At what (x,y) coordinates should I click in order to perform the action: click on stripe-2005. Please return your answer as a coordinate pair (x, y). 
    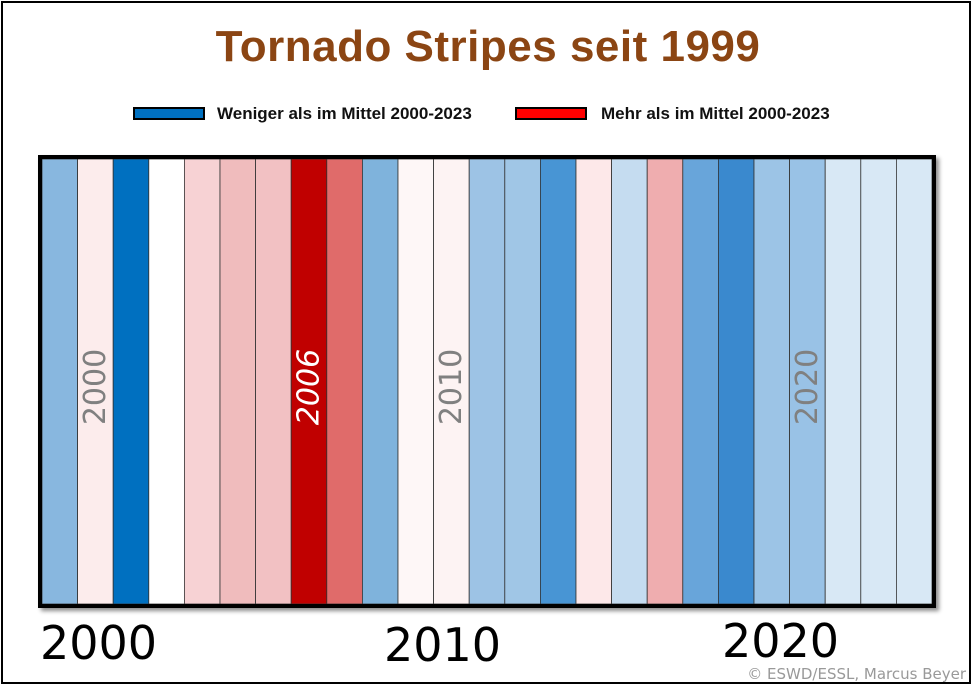
    Looking at the image, I should click on (273, 381).